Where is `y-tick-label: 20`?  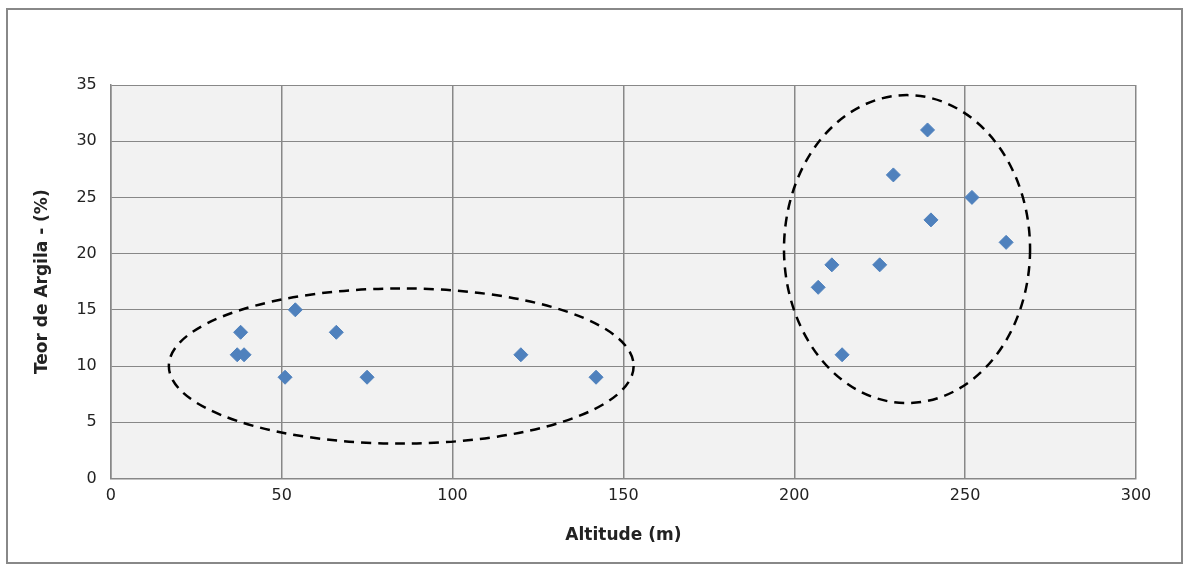
y-tick-label: 20 is located at coordinates (86, 252).